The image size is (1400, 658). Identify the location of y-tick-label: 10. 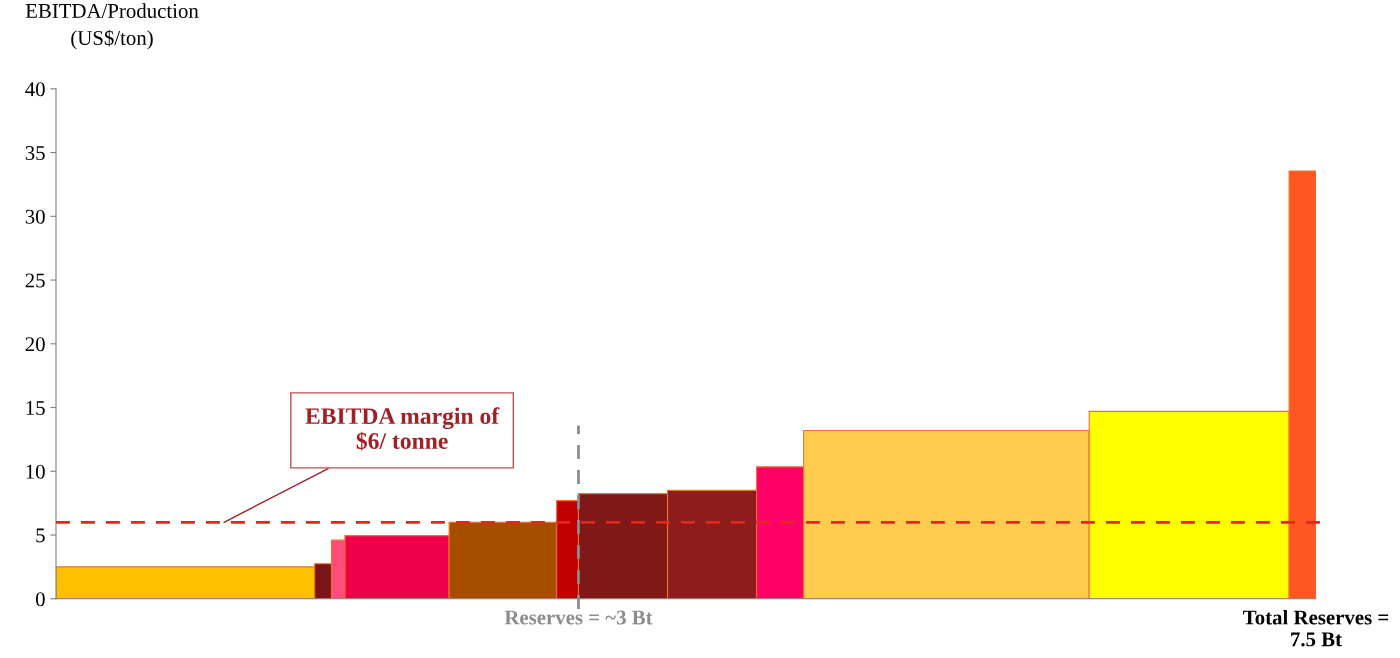
(35, 471).